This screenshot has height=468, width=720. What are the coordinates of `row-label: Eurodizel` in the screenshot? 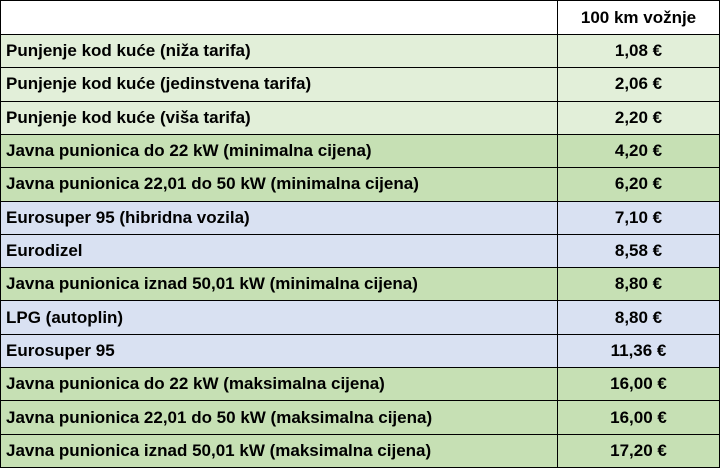 It's located at (279, 251).